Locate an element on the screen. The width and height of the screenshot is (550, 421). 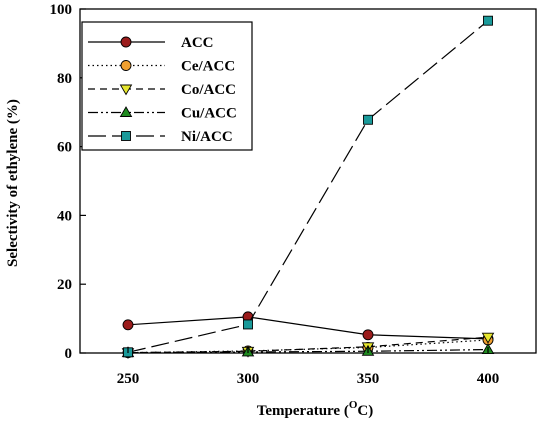
series-line-acc is located at coordinates (308, 328).